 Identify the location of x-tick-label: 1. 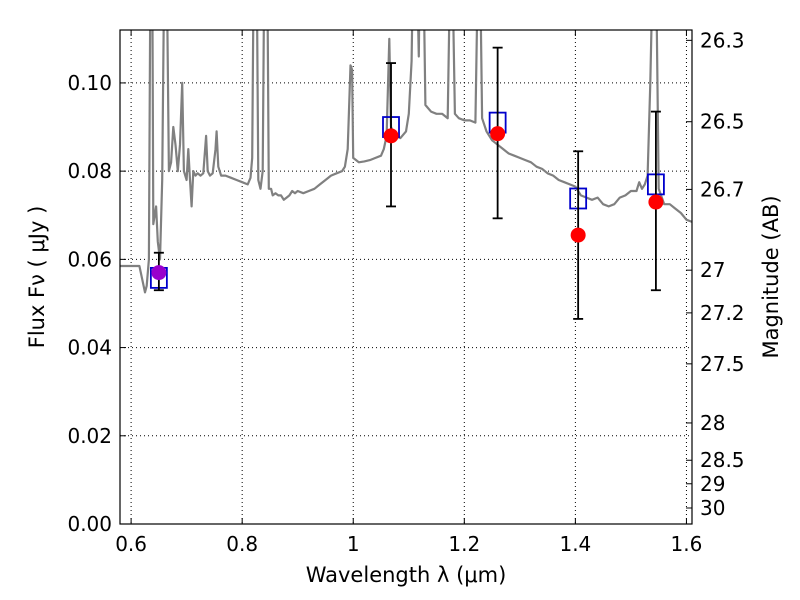
(353, 544).